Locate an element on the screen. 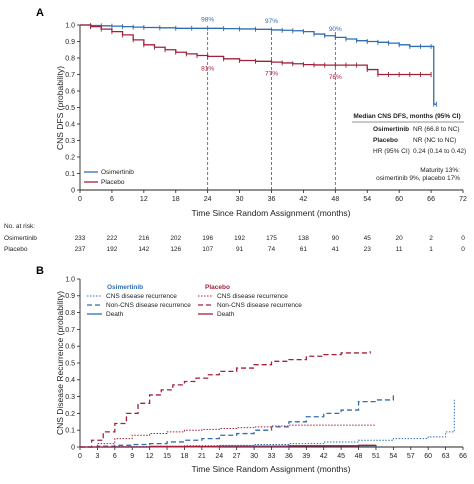 The width and height of the screenshot is (474, 484). median-table-row-value: NR (NC to NC) is located at coordinates (434, 140).